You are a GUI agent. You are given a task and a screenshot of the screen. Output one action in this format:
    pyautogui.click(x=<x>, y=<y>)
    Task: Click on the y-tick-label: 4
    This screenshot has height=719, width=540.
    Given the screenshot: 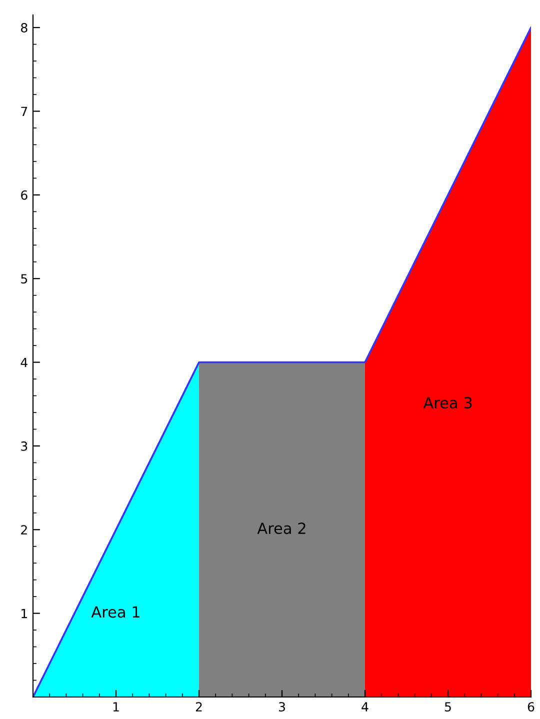 What is the action you would take?
    pyautogui.click(x=24, y=363)
    